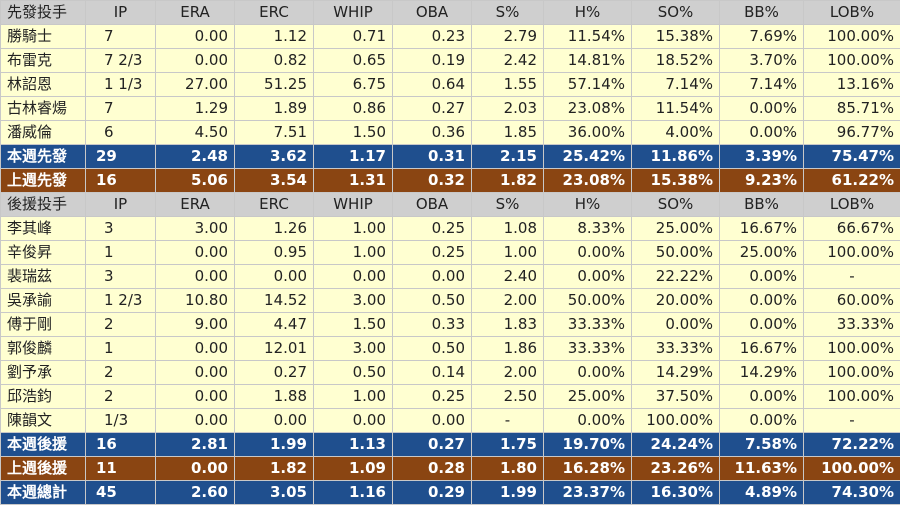 The height and width of the screenshot is (505, 900). What do you see at coordinates (43, 37) in the screenshot?
I see `pitcher-name: 勝騎士` at bounding box center [43, 37].